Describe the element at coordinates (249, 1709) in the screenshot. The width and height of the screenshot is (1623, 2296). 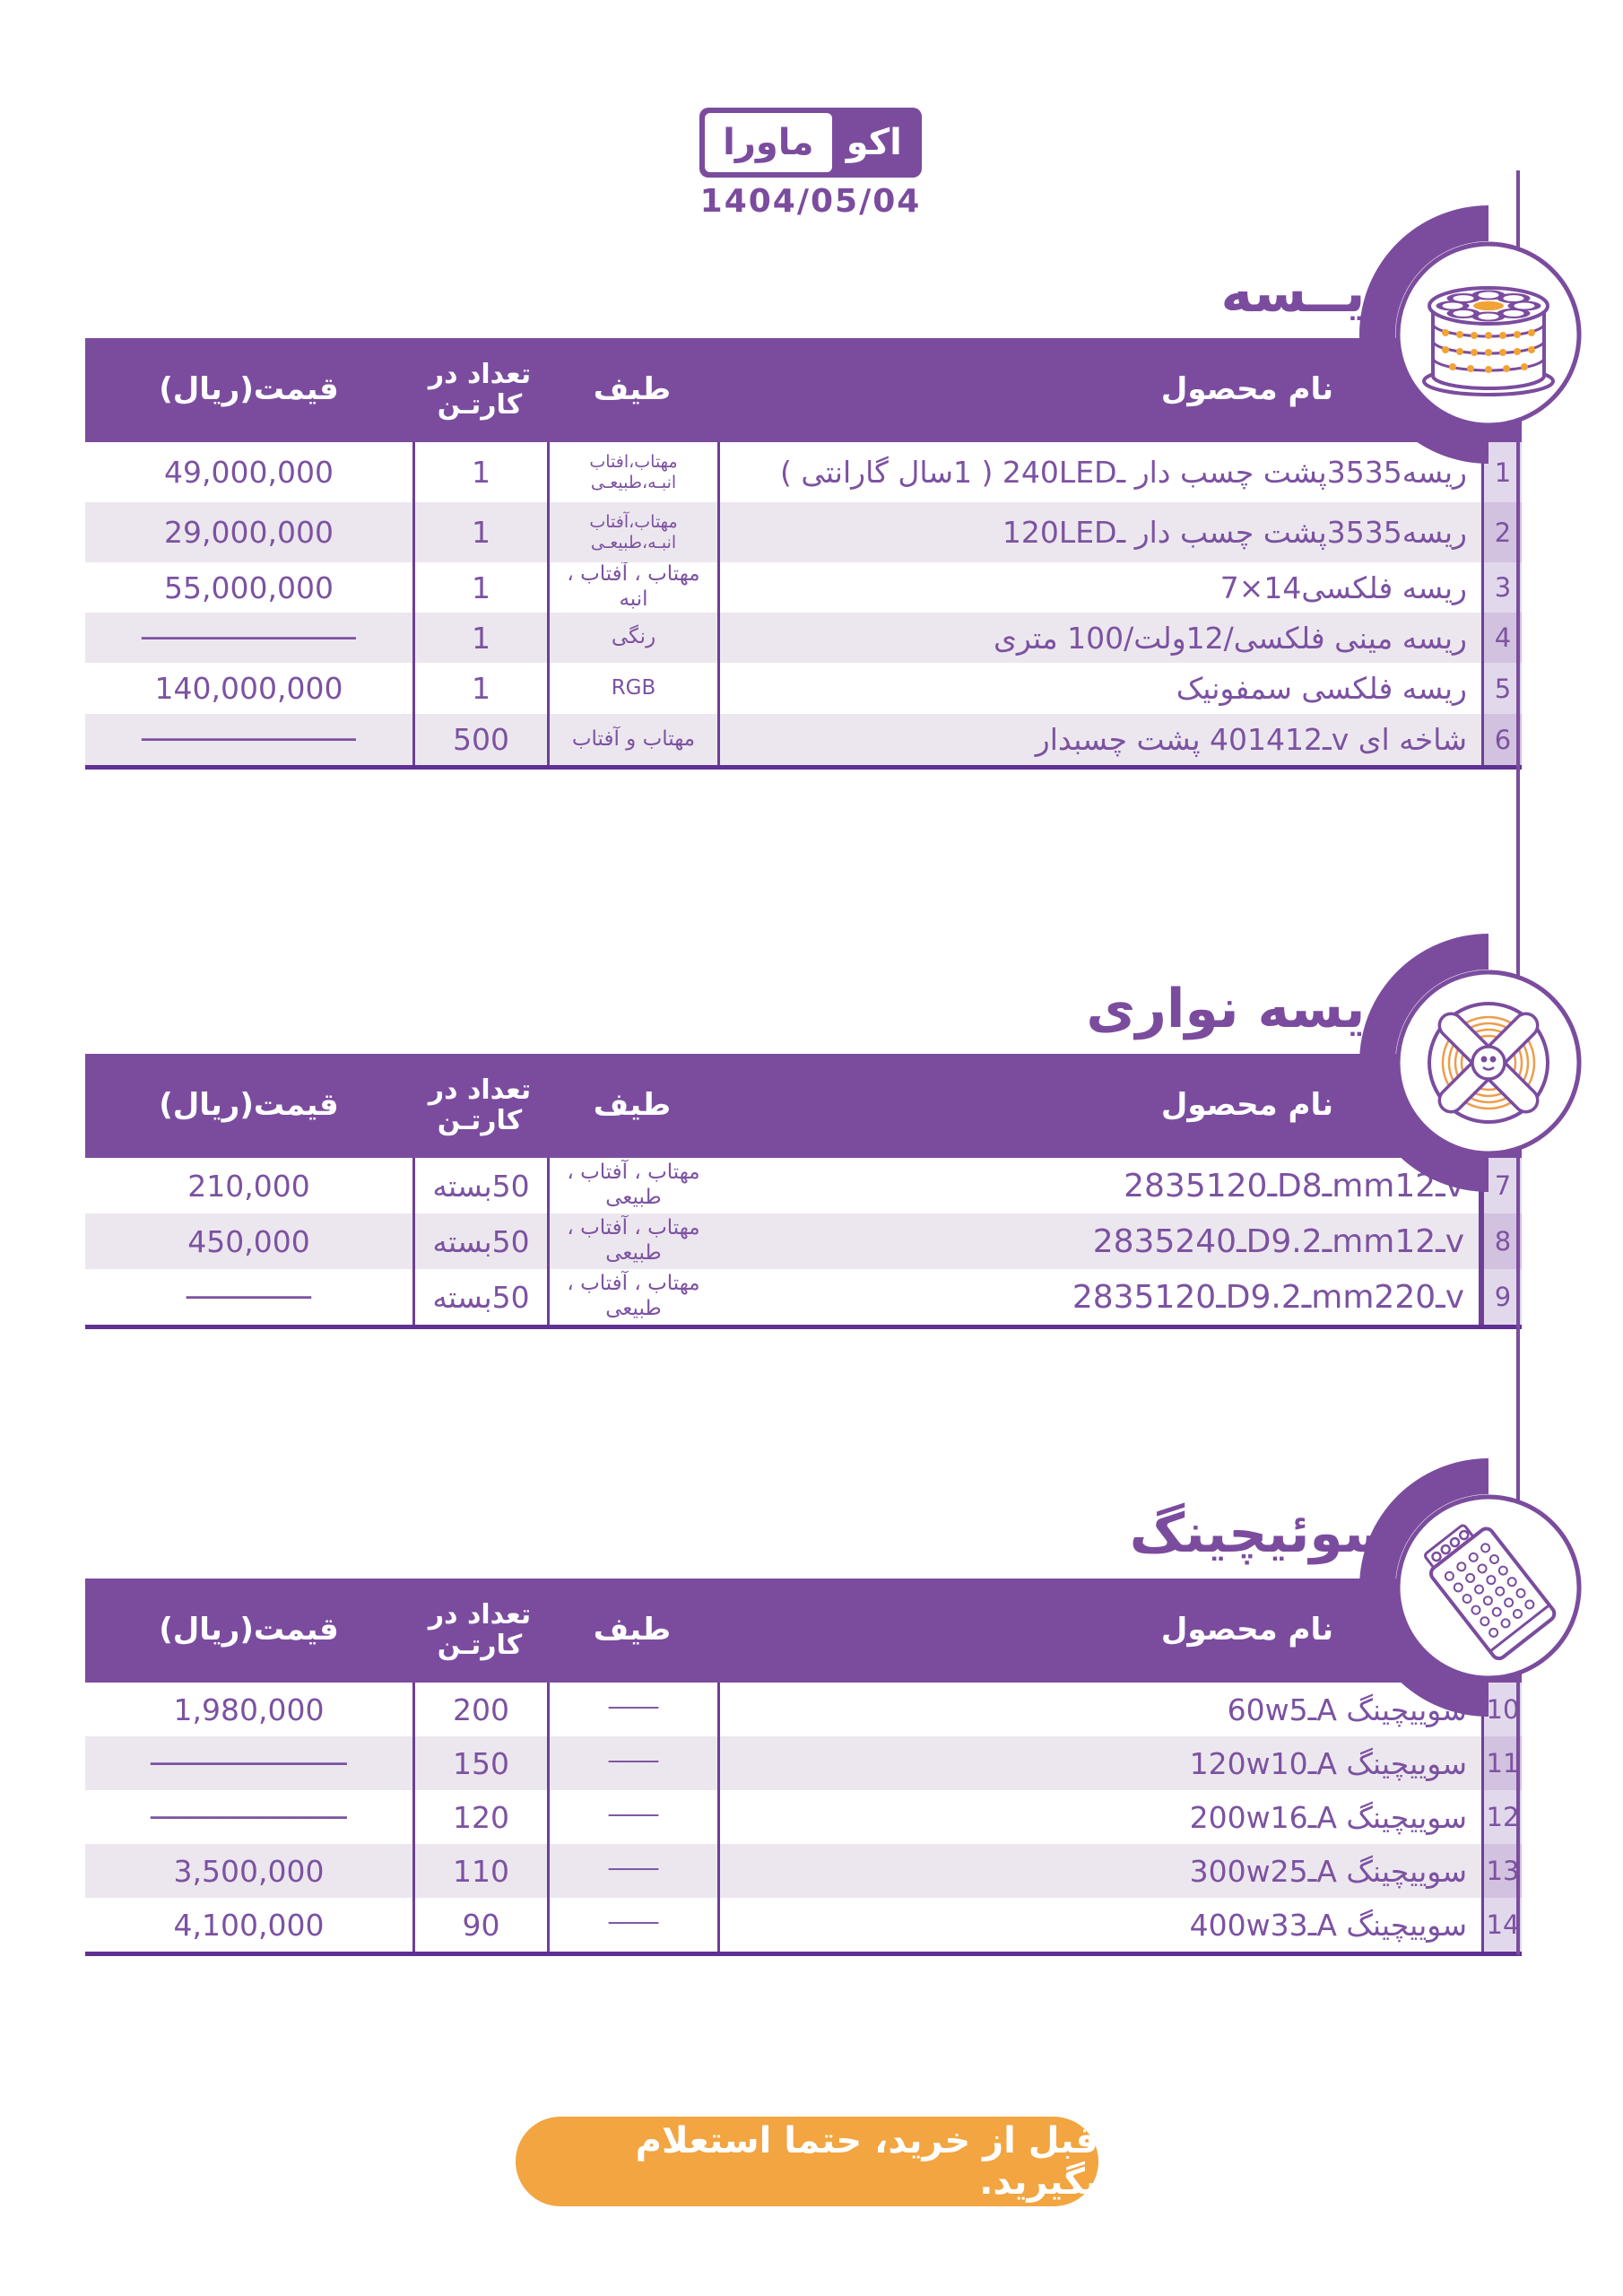
I see `price-value: 1,980,000` at that location.